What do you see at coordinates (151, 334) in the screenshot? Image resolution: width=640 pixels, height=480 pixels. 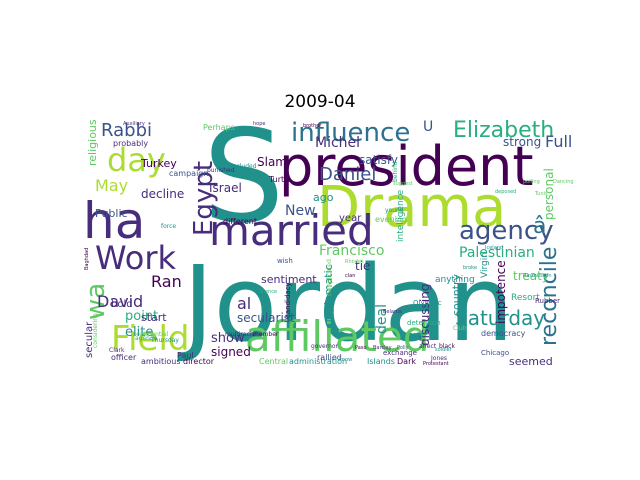 I see `word: presidential` at bounding box center [151, 334].